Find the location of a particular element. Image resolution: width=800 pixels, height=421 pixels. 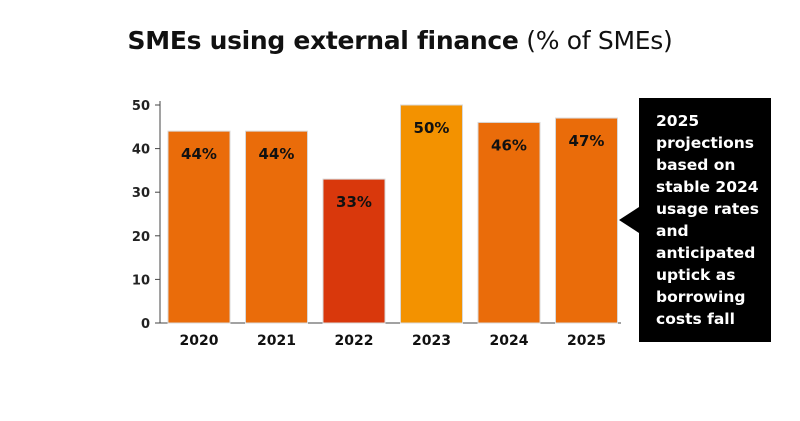

chart-title-main: SMEs using external finance is located at coordinates (323, 40).